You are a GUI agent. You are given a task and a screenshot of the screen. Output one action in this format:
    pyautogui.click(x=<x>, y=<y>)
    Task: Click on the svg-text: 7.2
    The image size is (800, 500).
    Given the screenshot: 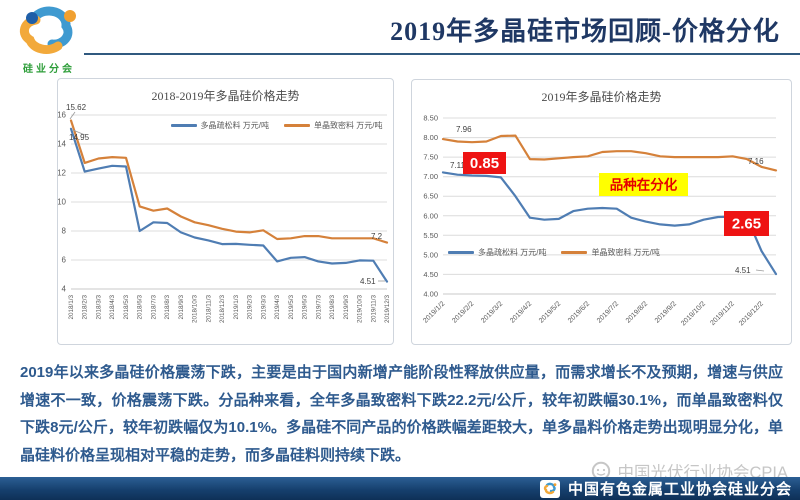 What is the action you would take?
    pyautogui.click(x=377, y=236)
    